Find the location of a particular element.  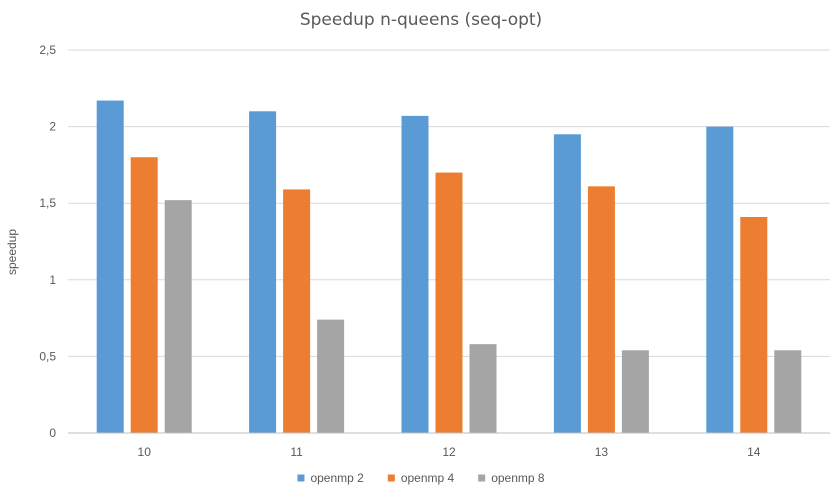

y-tick-labels: 0 0,5 1 1,5 2 2,5 is located at coordinates (47, 241).